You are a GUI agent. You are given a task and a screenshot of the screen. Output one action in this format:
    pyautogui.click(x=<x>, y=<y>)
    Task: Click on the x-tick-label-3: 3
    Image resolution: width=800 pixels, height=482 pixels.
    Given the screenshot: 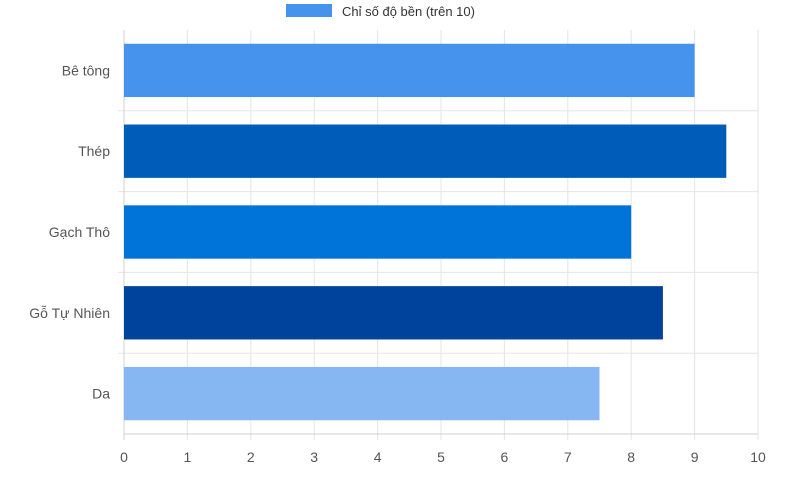 What is the action you would take?
    pyautogui.click(x=314, y=457)
    